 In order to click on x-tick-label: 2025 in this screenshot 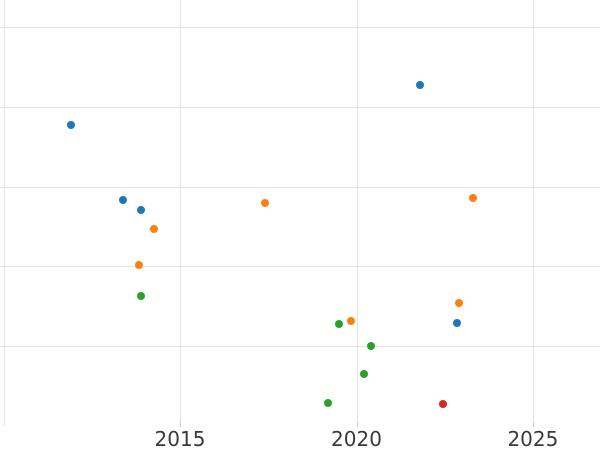, I will do `click(533, 438)`.